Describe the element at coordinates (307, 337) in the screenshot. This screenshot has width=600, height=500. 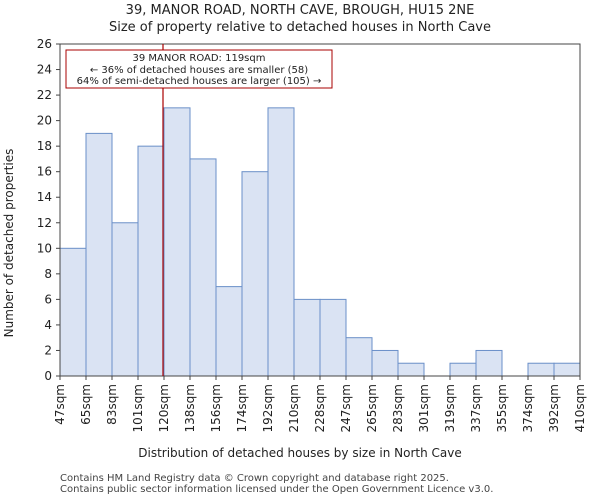
I see `bar-210sqm` at that location.